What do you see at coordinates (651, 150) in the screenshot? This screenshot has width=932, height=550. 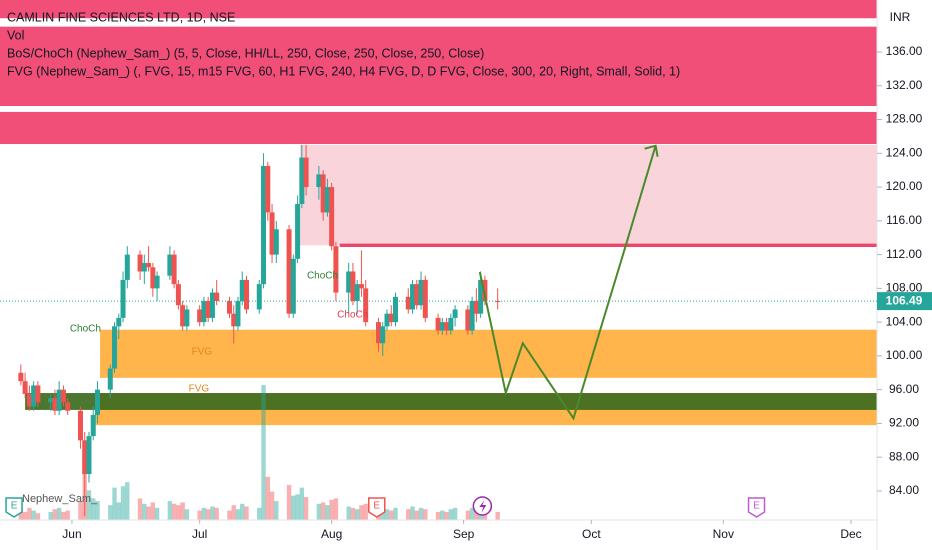 I see `projection-arrowhead` at bounding box center [651, 150].